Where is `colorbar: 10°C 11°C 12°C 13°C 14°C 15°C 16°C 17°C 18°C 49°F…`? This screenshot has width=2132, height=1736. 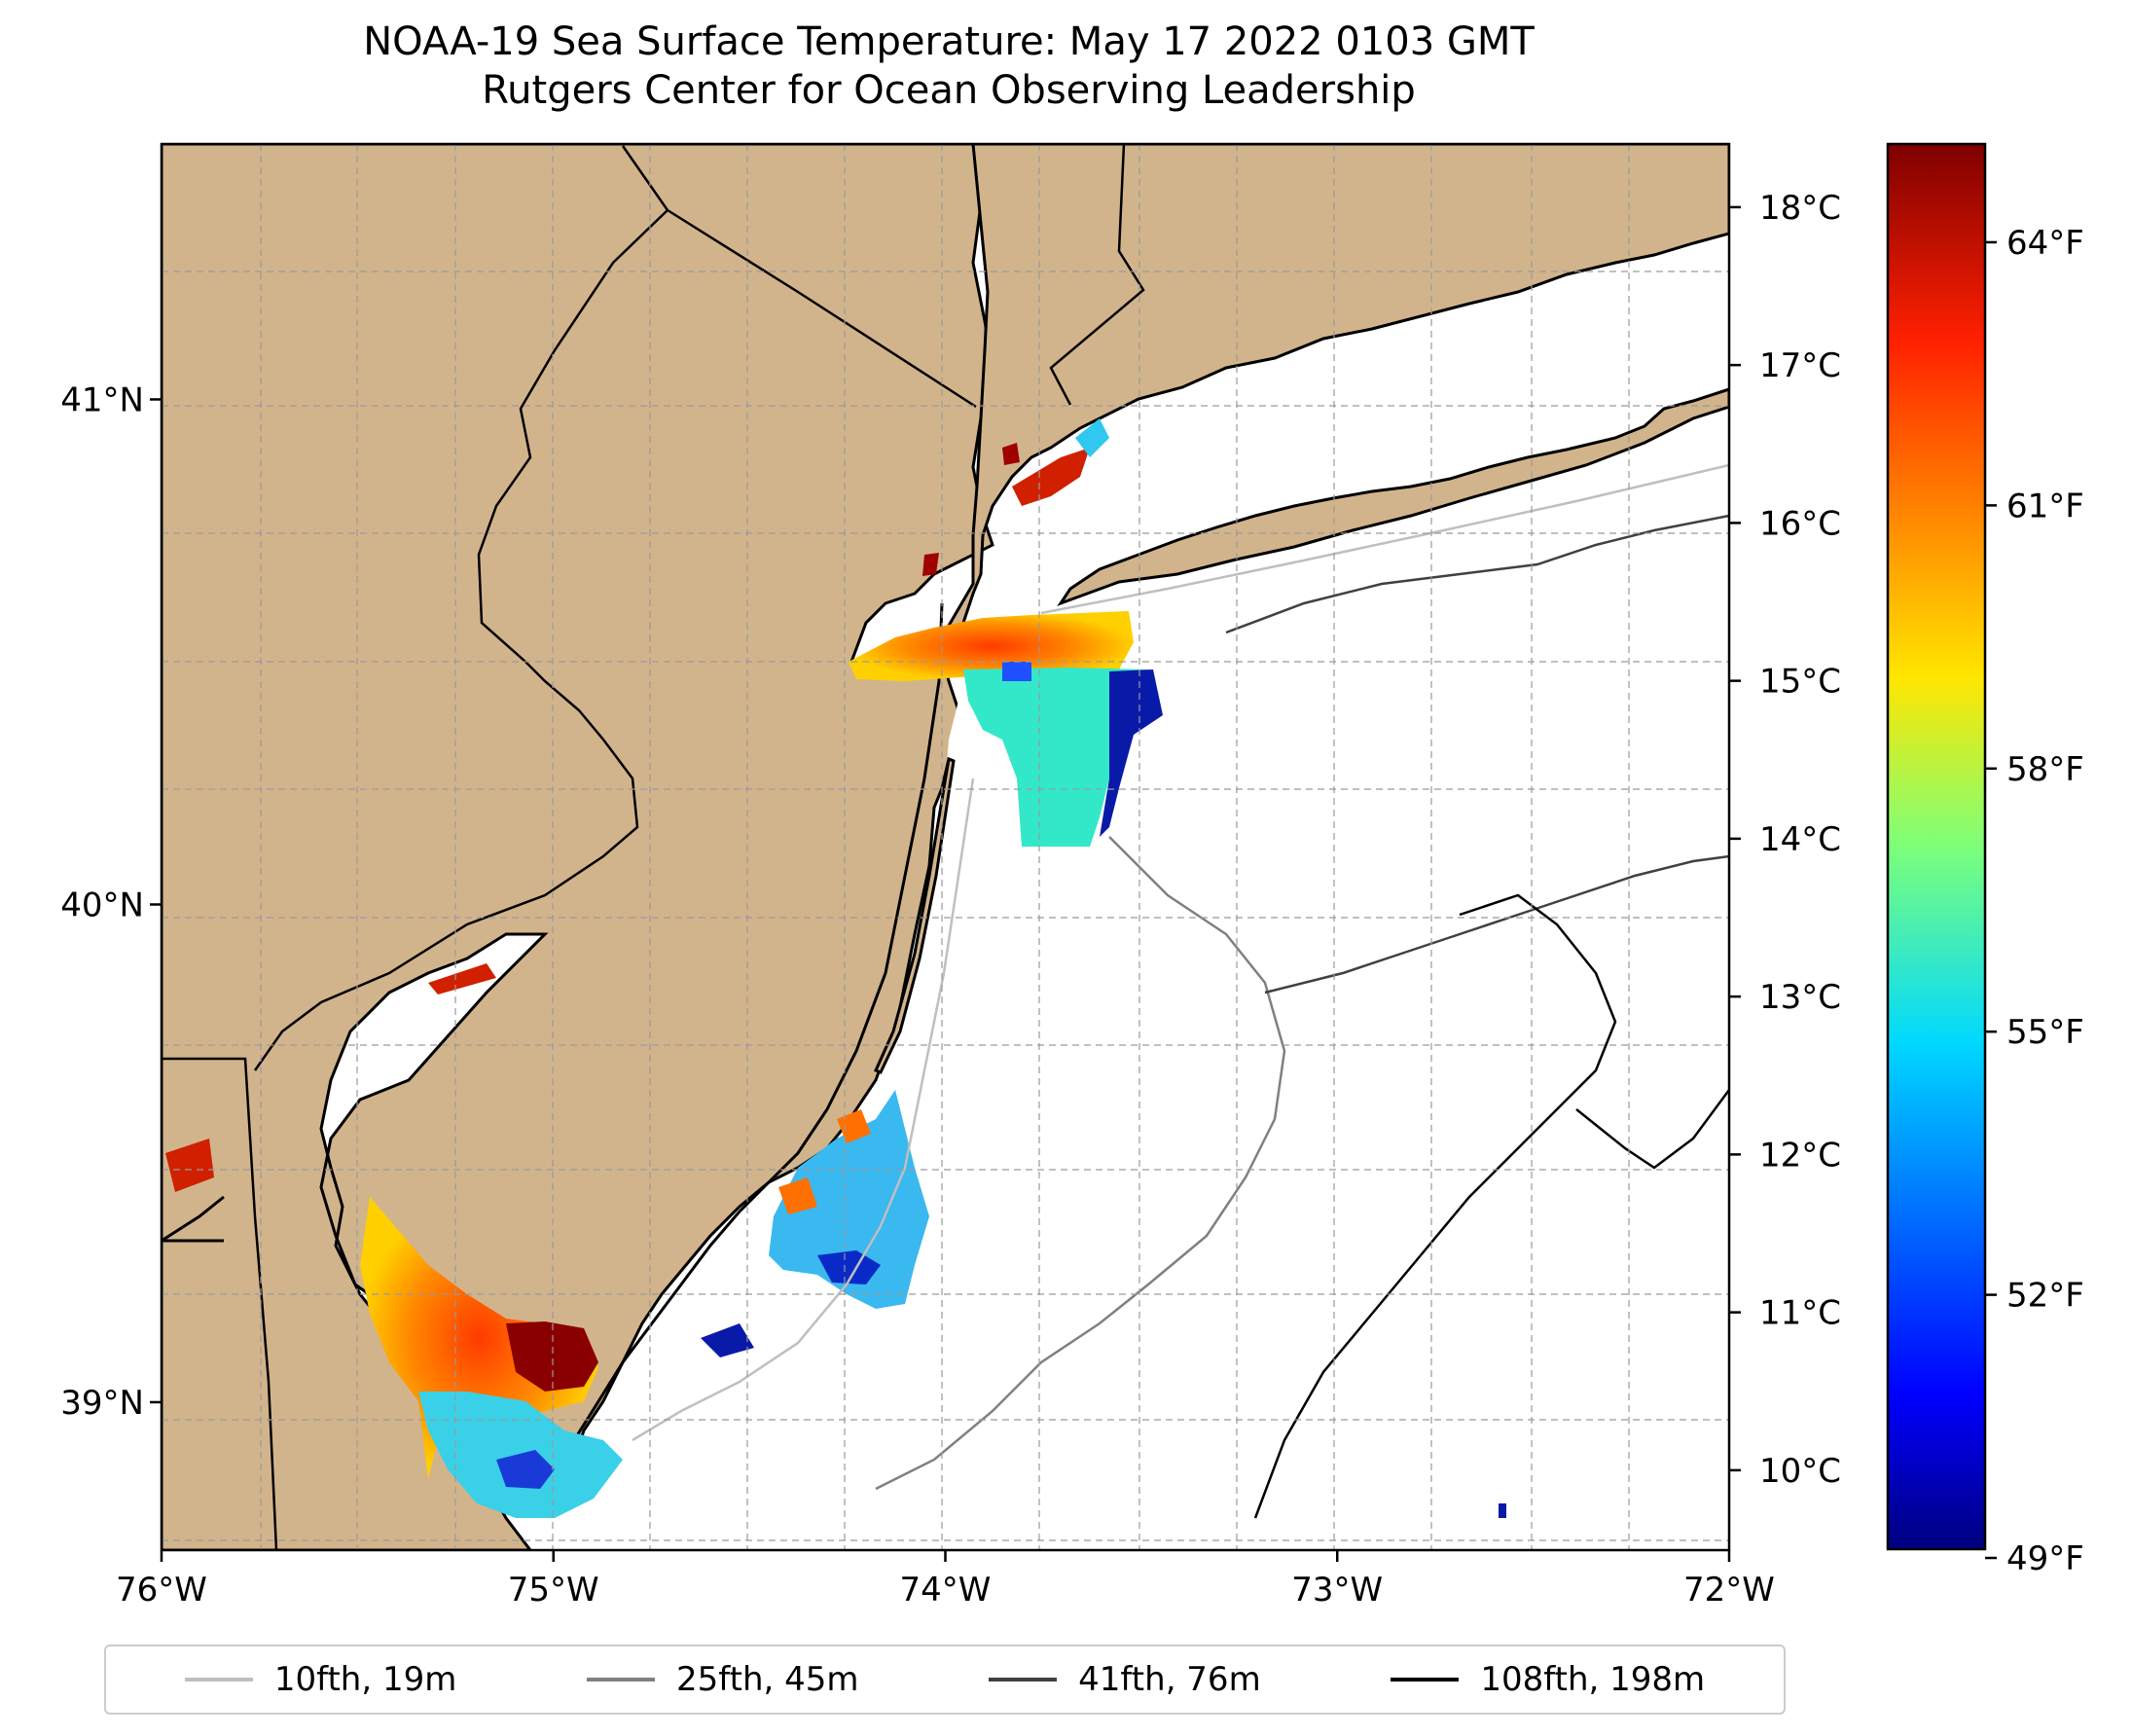 colorbar: 10°C 11°C 12°C 13°C 14°C 15°C 16°C 17°C 18°C 49°F… is located at coordinates (1907, 860).